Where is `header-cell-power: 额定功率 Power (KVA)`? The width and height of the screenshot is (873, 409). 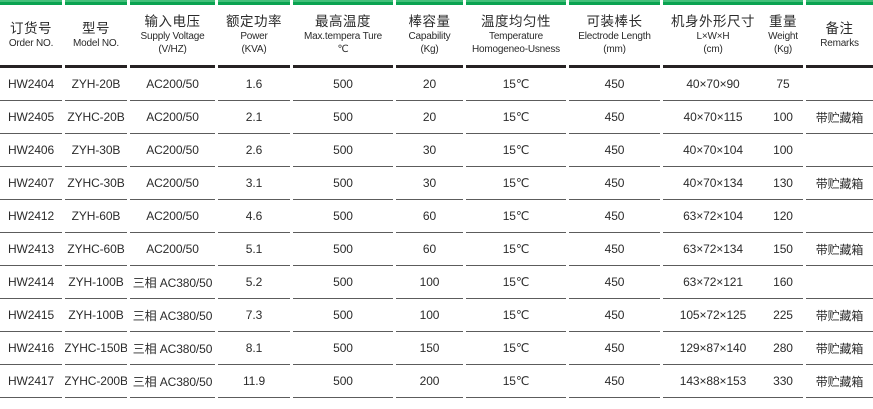 header-cell-power: 额定功率 Power (KVA) is located at coordinates (254, 36).